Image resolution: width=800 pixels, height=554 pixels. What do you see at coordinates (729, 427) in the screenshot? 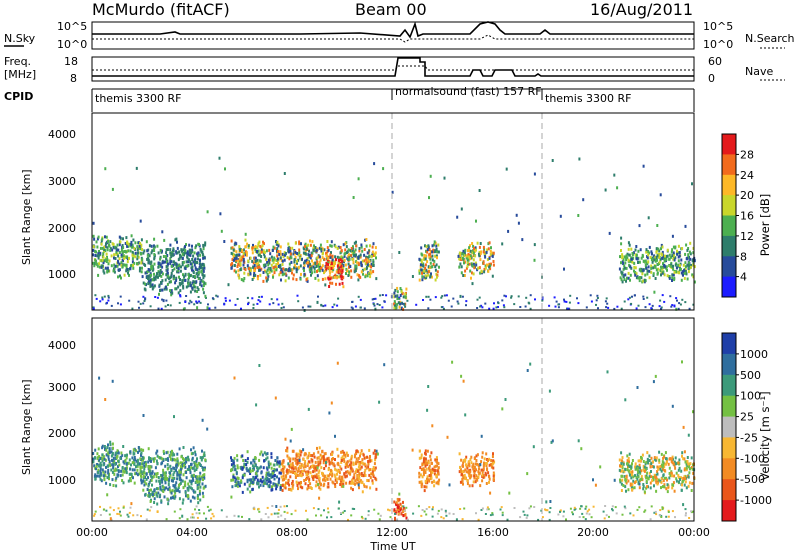
I see `colorbar-frame` at bounding box center [729, 427].